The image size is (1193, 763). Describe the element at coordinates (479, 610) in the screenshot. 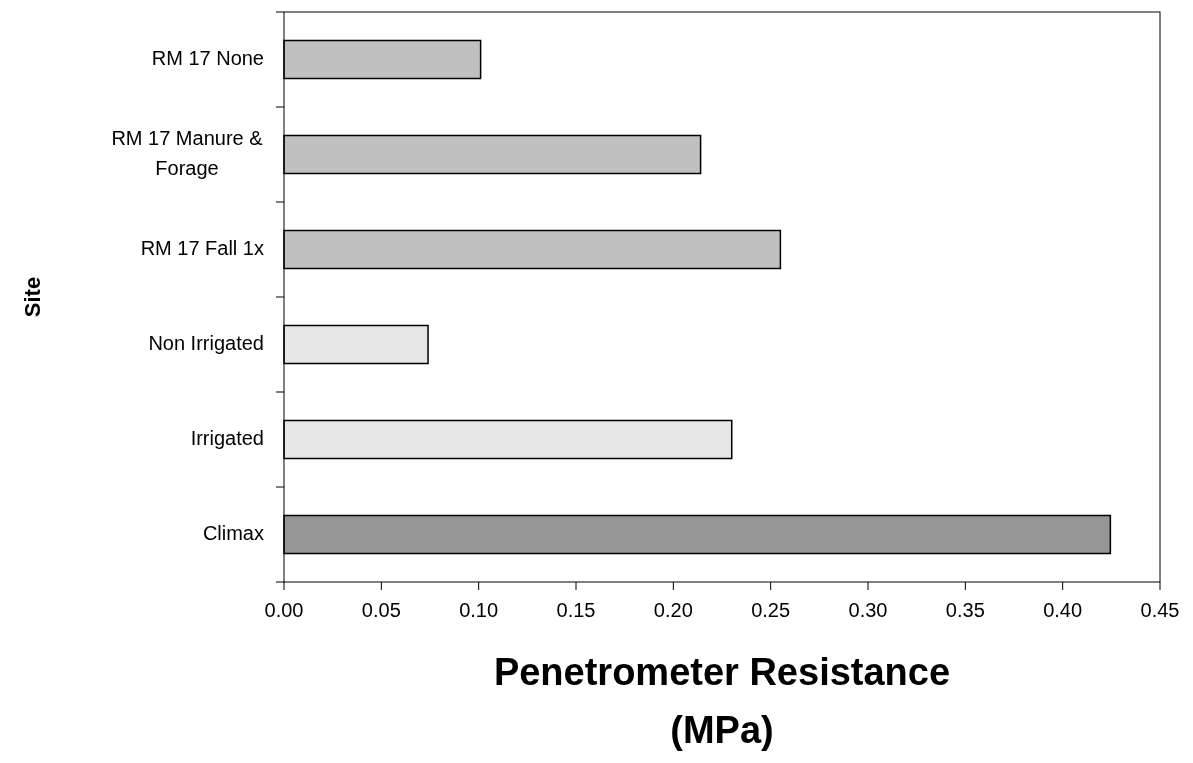

I see `x-tick-label: 0.10` at that location.